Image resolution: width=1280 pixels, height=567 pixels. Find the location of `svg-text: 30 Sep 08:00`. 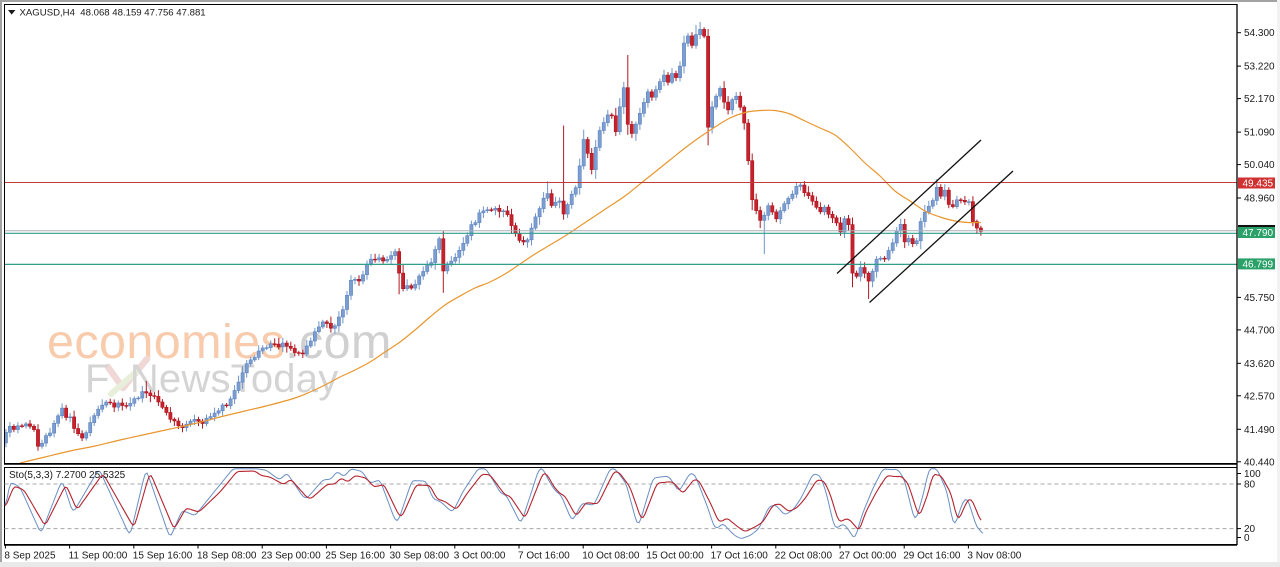

svg-text: 30 Sep 08:00 is located at coordinates (420, 556).